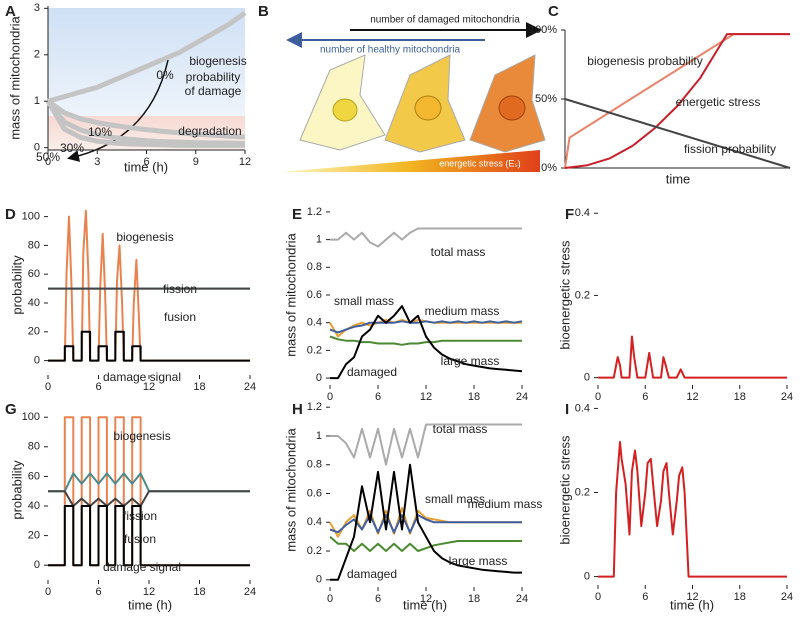 The height and width of the screenshot is (626, 800). I want to click on annotation: of damage, so click(213, 91).